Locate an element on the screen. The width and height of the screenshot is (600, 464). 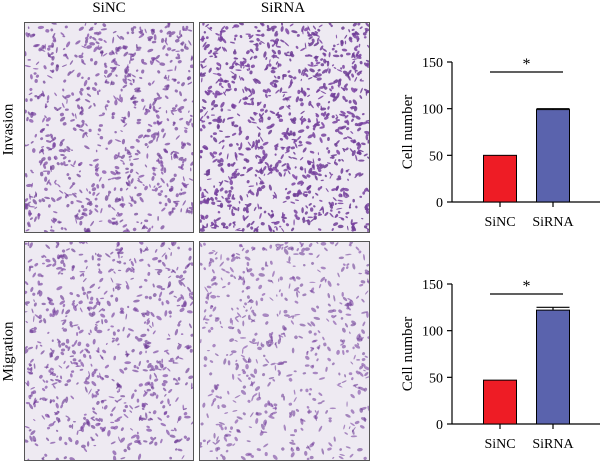
micrograph-migration-sinc is located at coordinates (109, 351).